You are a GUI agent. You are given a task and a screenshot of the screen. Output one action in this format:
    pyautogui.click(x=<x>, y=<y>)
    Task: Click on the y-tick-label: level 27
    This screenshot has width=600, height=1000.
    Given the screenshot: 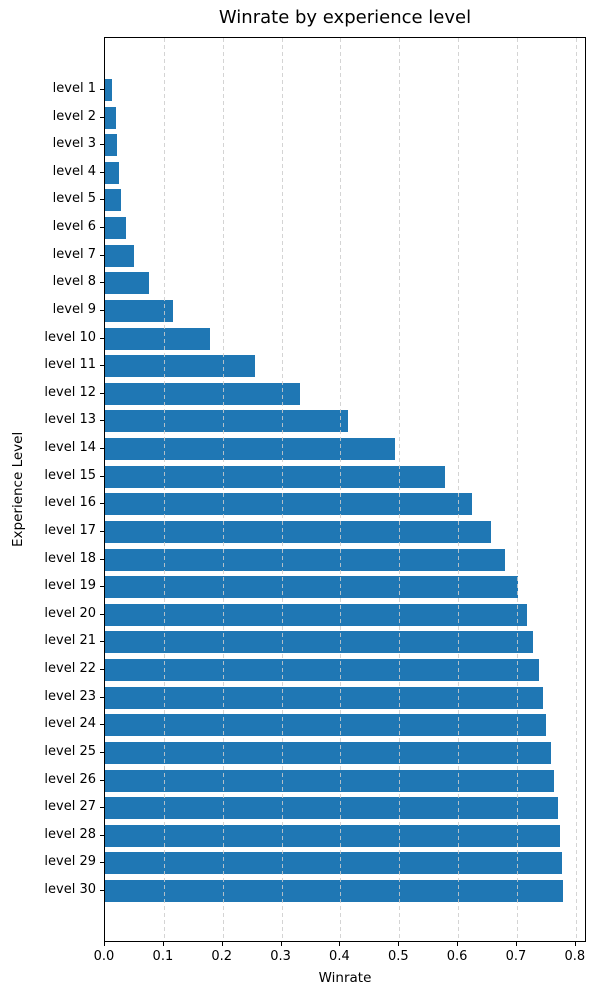 What is the action you would take?
    pyautogui.click(x=70, y=807)
    